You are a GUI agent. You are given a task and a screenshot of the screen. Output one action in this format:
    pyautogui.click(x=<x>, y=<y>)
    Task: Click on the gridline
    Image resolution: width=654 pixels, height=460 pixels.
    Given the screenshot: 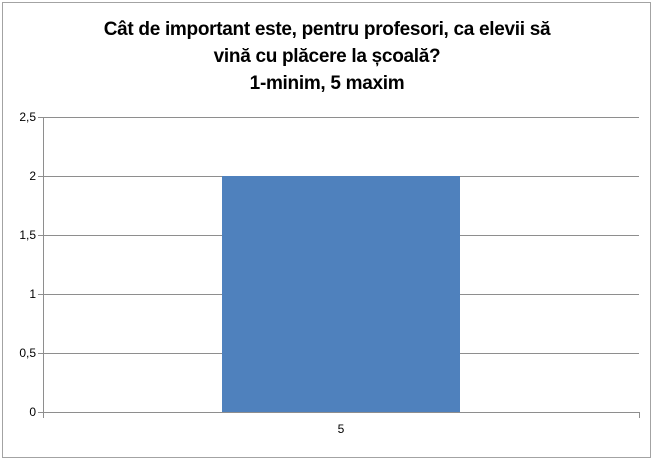 What is the action you would take?
    pyautogui.click(x=341, y=117)
    